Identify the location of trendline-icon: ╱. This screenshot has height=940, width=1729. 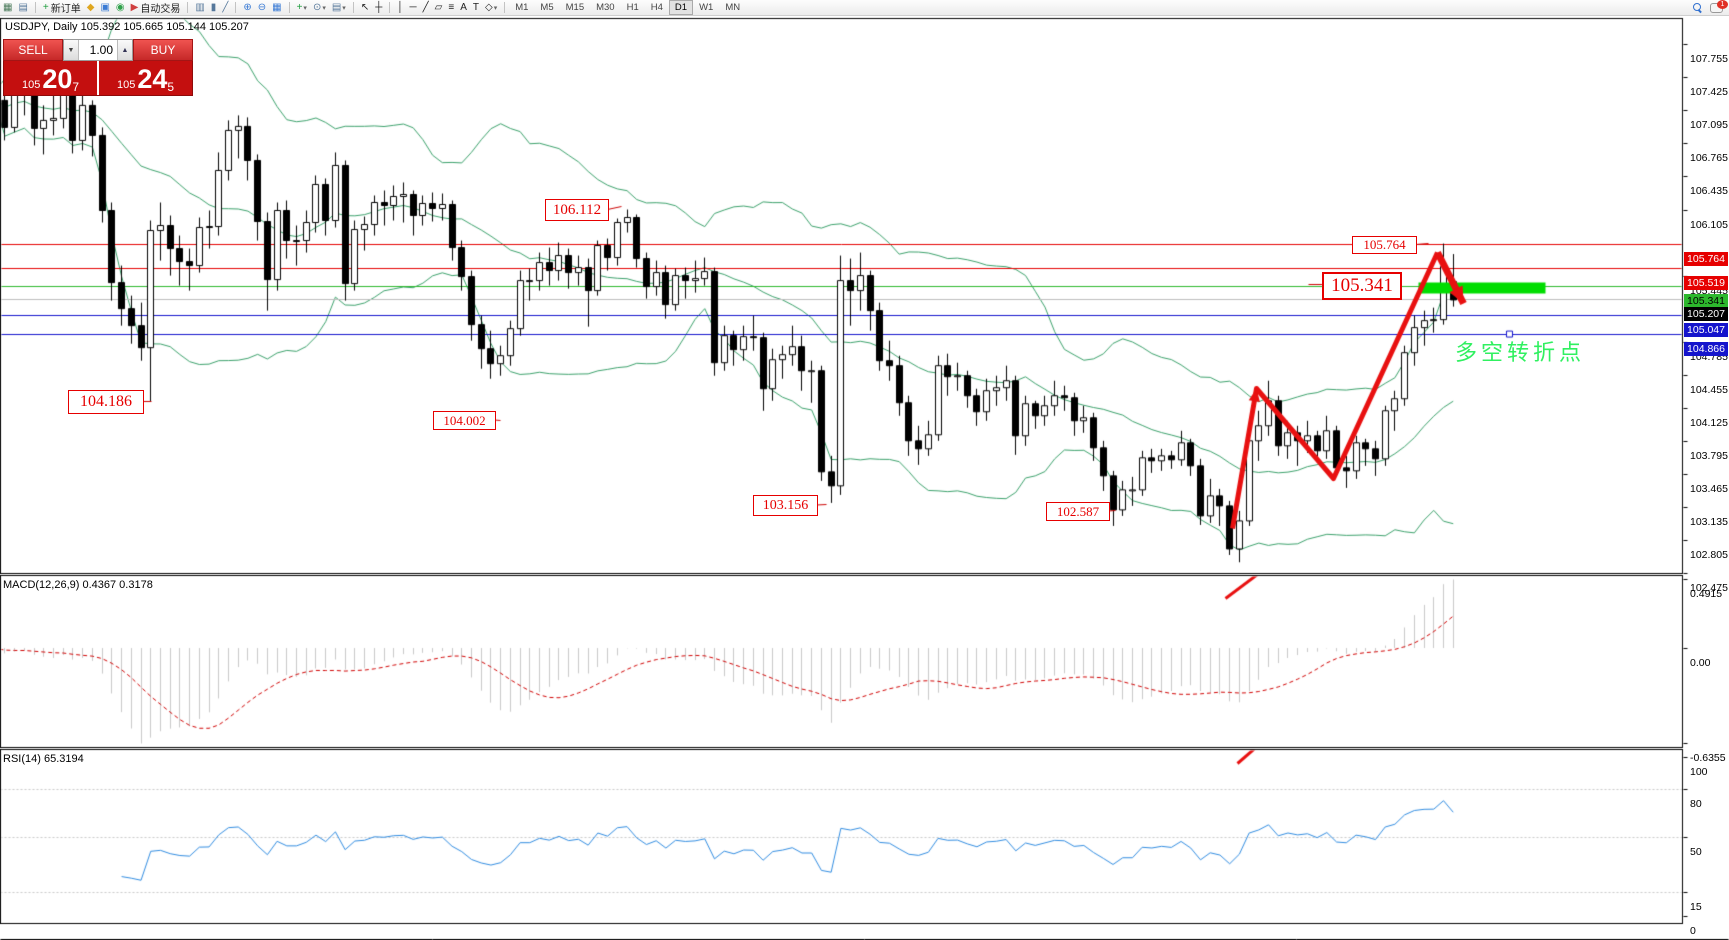
(426, 8).